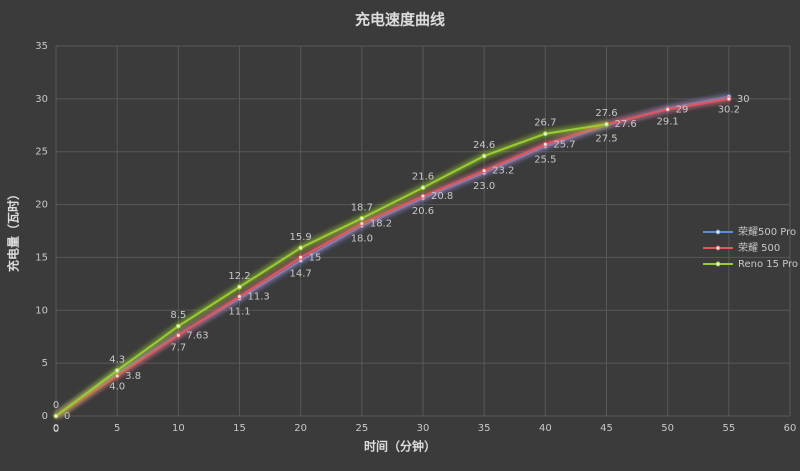  Describe the element at coordinates (767, 232) in the screenshot. I see `legend-label: 荣耀500 Pro` at that location.